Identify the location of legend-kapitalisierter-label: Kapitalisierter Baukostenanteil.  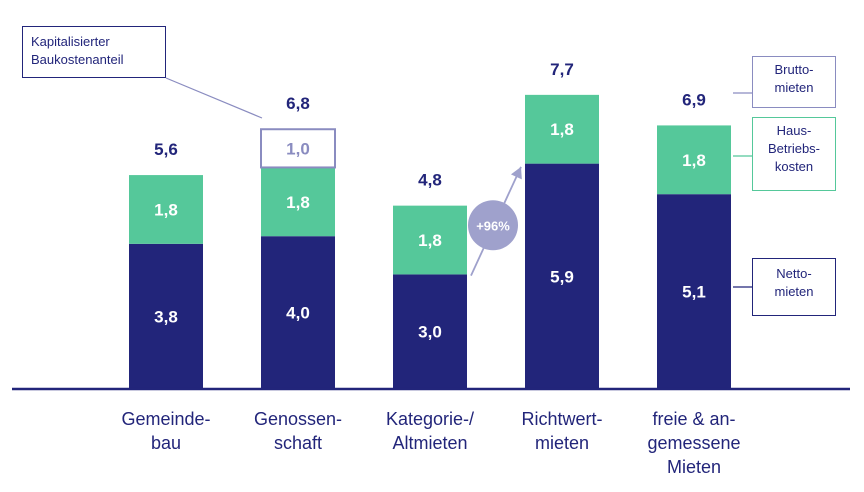
(77, 50).